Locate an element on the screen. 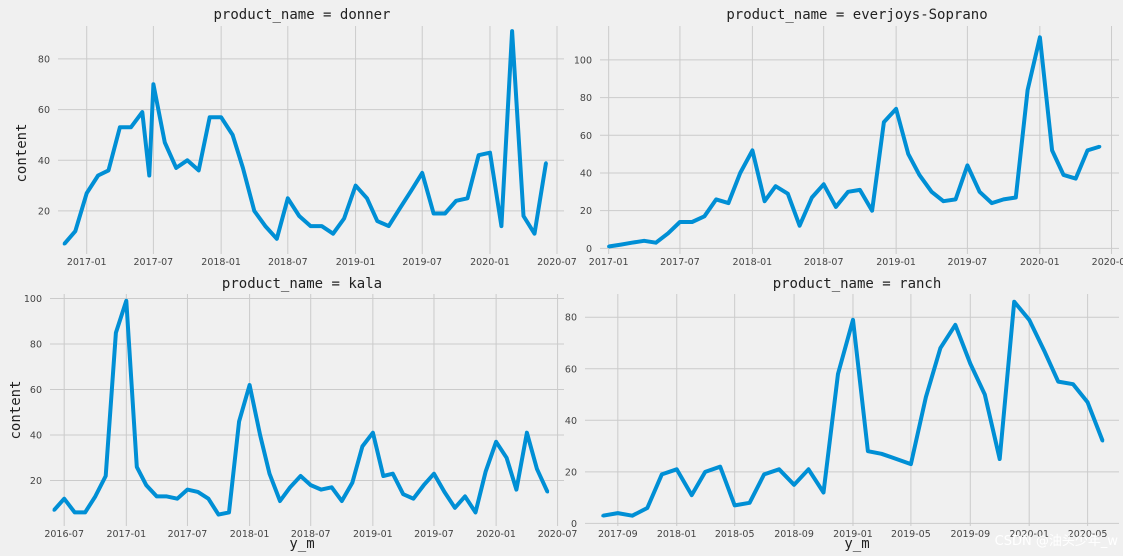 Image resolution: width=1123 pixels, height=556 pixels. x-tick-label: 2018-05 is located at coordinates (735, 534).